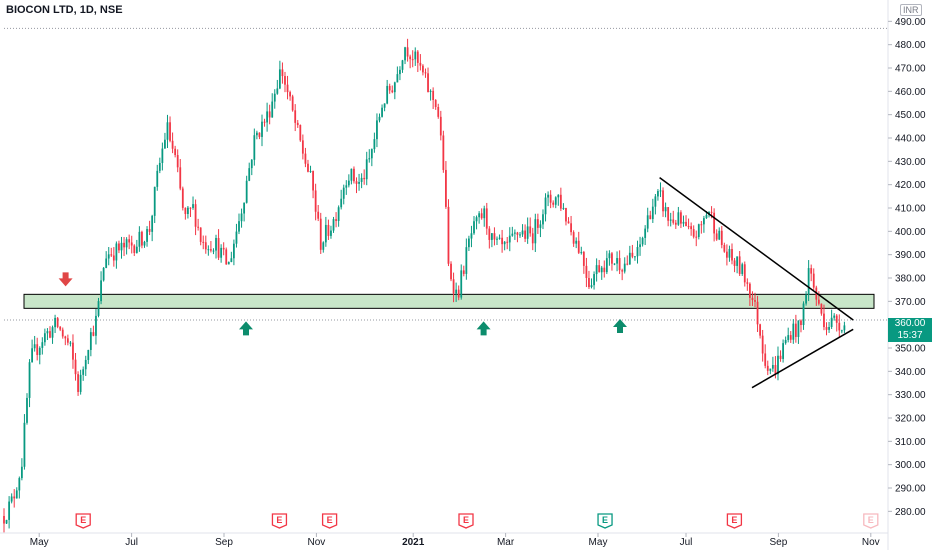 The image size is (932, 550). What do you see at coordinates (65, 279) in the screenshot?
I see `arrow-down-icon` at bounding box center [65, 279].